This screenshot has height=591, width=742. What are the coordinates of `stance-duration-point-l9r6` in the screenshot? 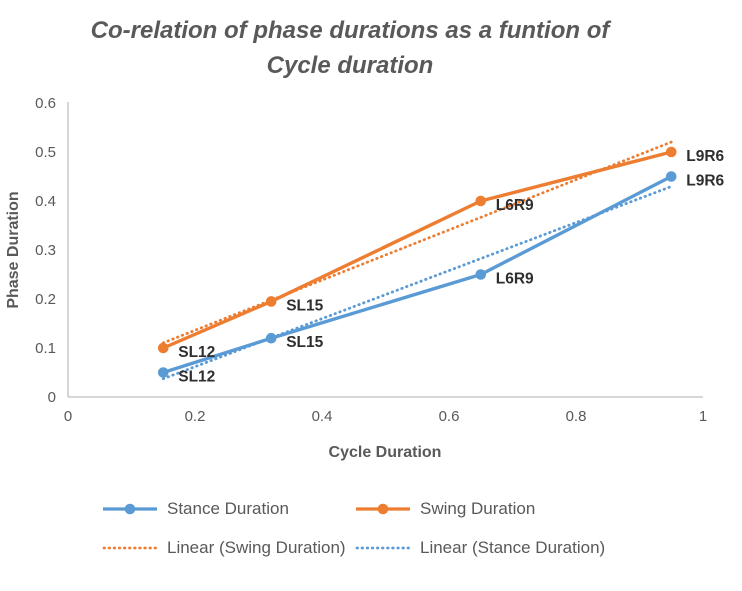 It's located at (671, 176).